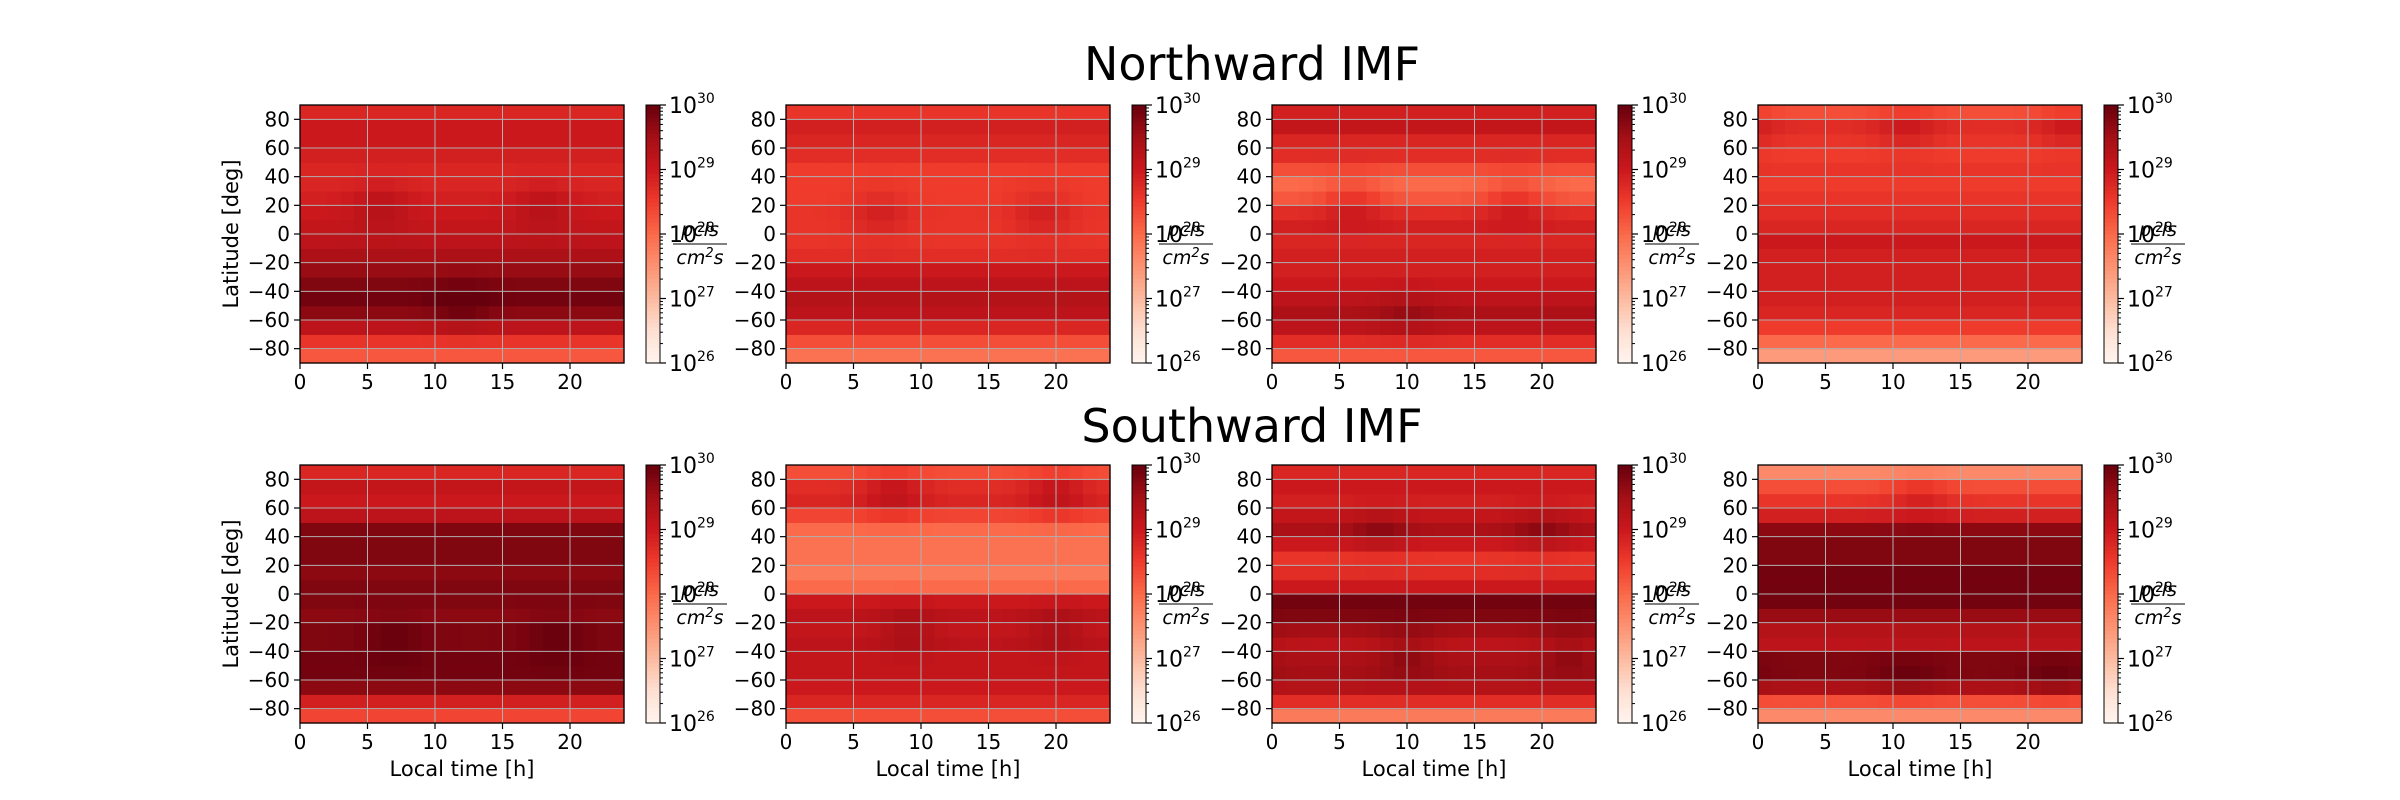  What do you see at coordinates (692, 170) in the screenshot?
I see `colorbar-tick-label: 1029` at bounding box center [692, 170].